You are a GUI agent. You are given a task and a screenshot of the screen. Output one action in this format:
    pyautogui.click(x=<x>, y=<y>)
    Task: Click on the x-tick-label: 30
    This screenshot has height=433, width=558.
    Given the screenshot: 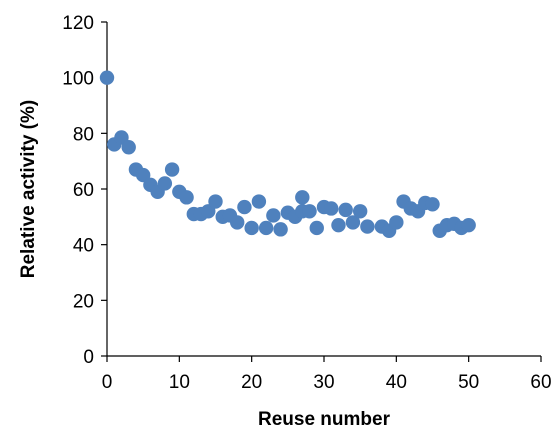 What is the action you would take?
    pyautogui.click(x=323, y=382)
    